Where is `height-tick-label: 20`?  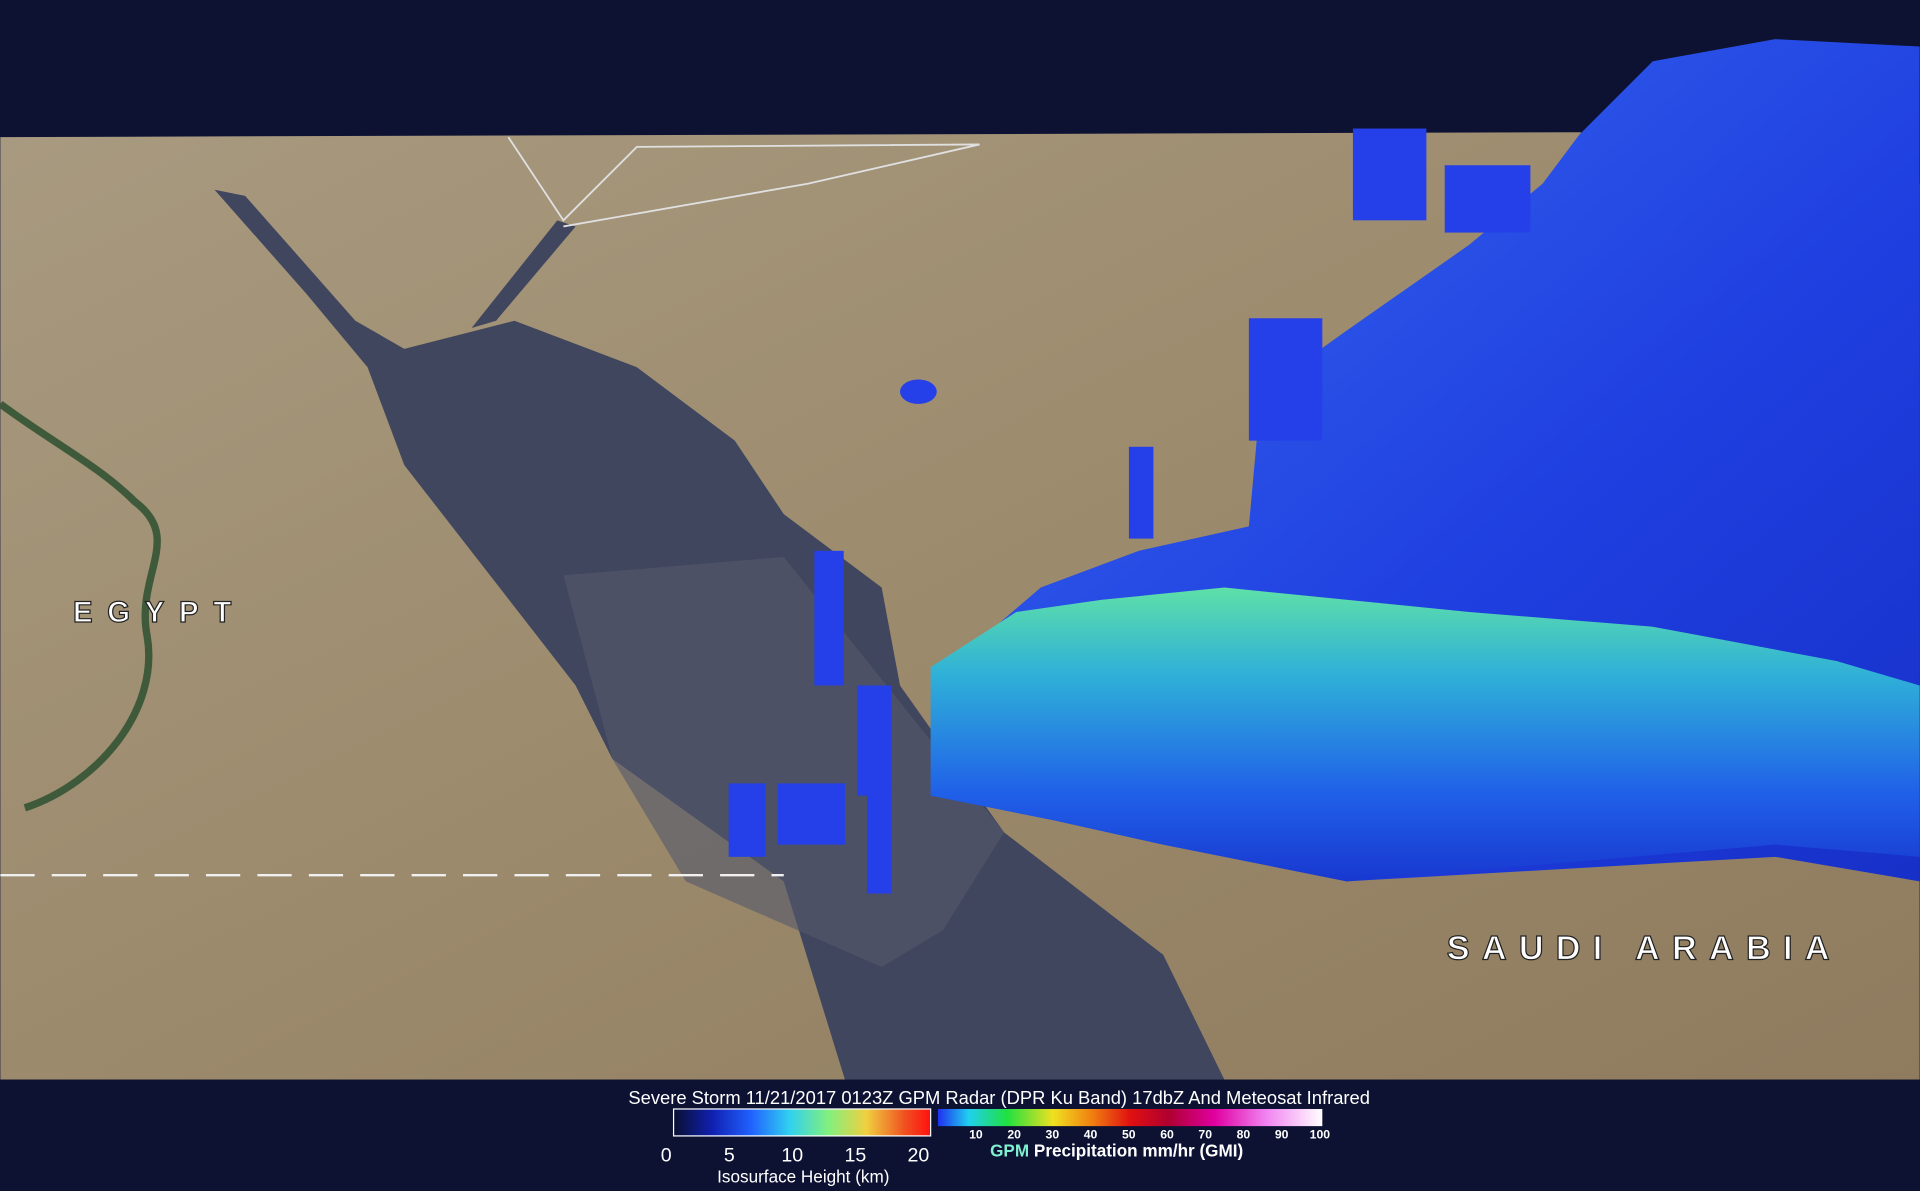 height-tick-label: 20 is located at coordinates (918, 1156).